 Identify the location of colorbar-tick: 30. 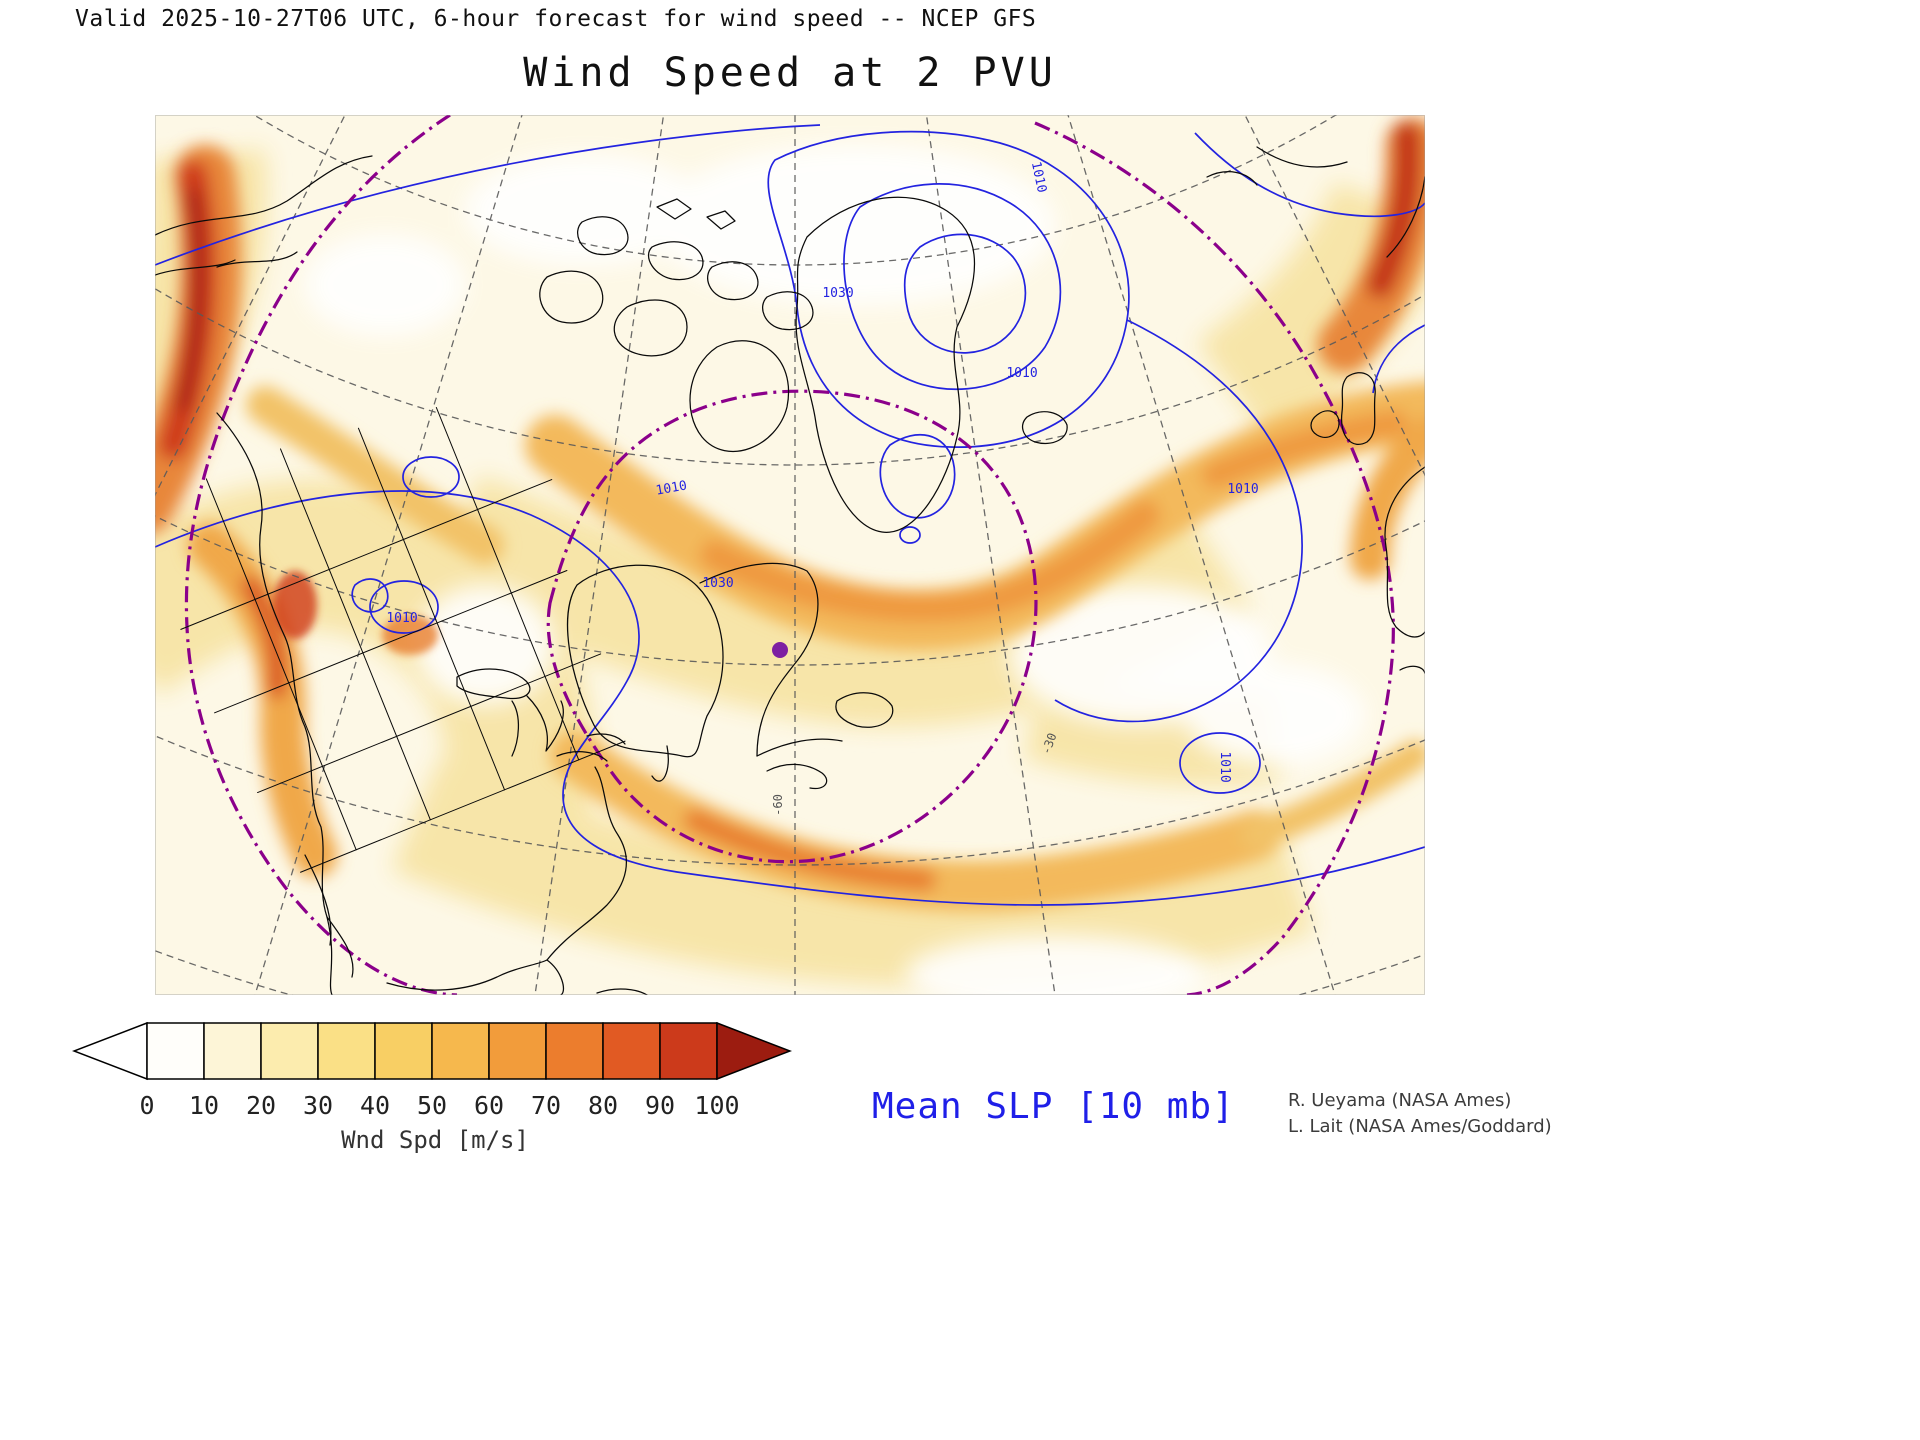
(318, 1105).